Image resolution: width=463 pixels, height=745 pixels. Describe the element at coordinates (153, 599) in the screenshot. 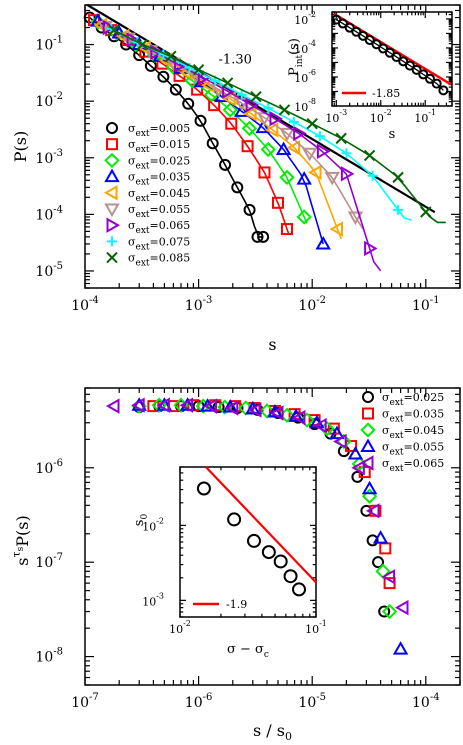

I see `y-tick-label: 10⁻³` at that location.